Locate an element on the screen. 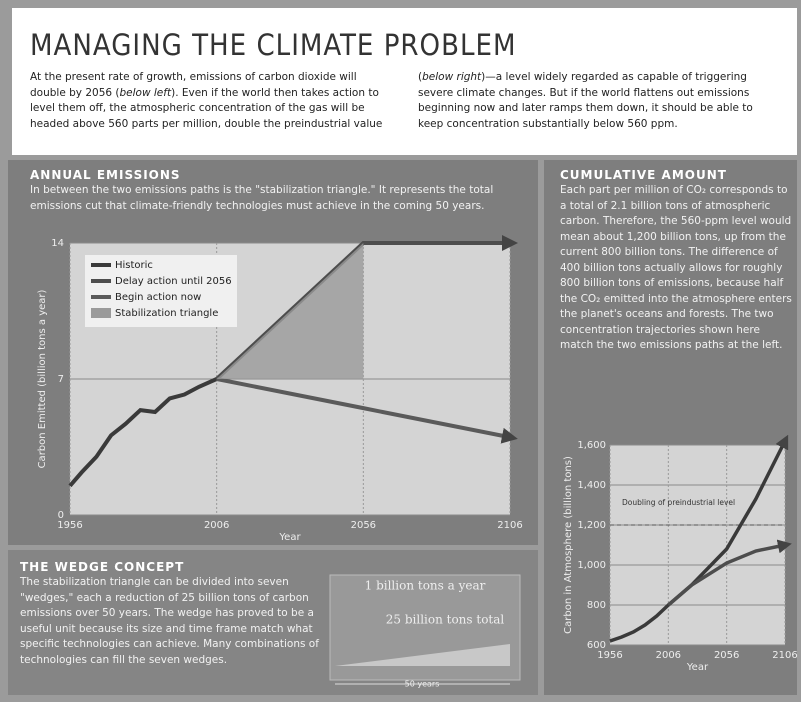  total-label: 25 billion tons total is located at coordinates (445, 620).